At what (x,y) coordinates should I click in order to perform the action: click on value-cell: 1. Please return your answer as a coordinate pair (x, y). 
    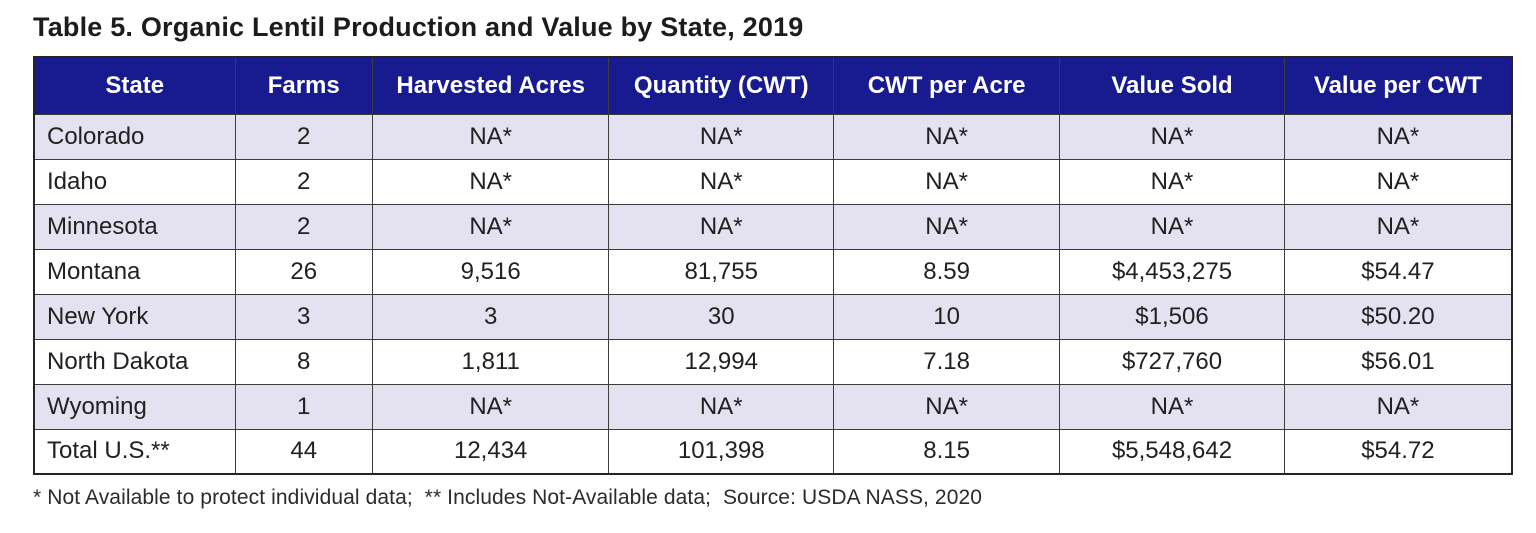
    Looking at the image, I should click on (303, 406).